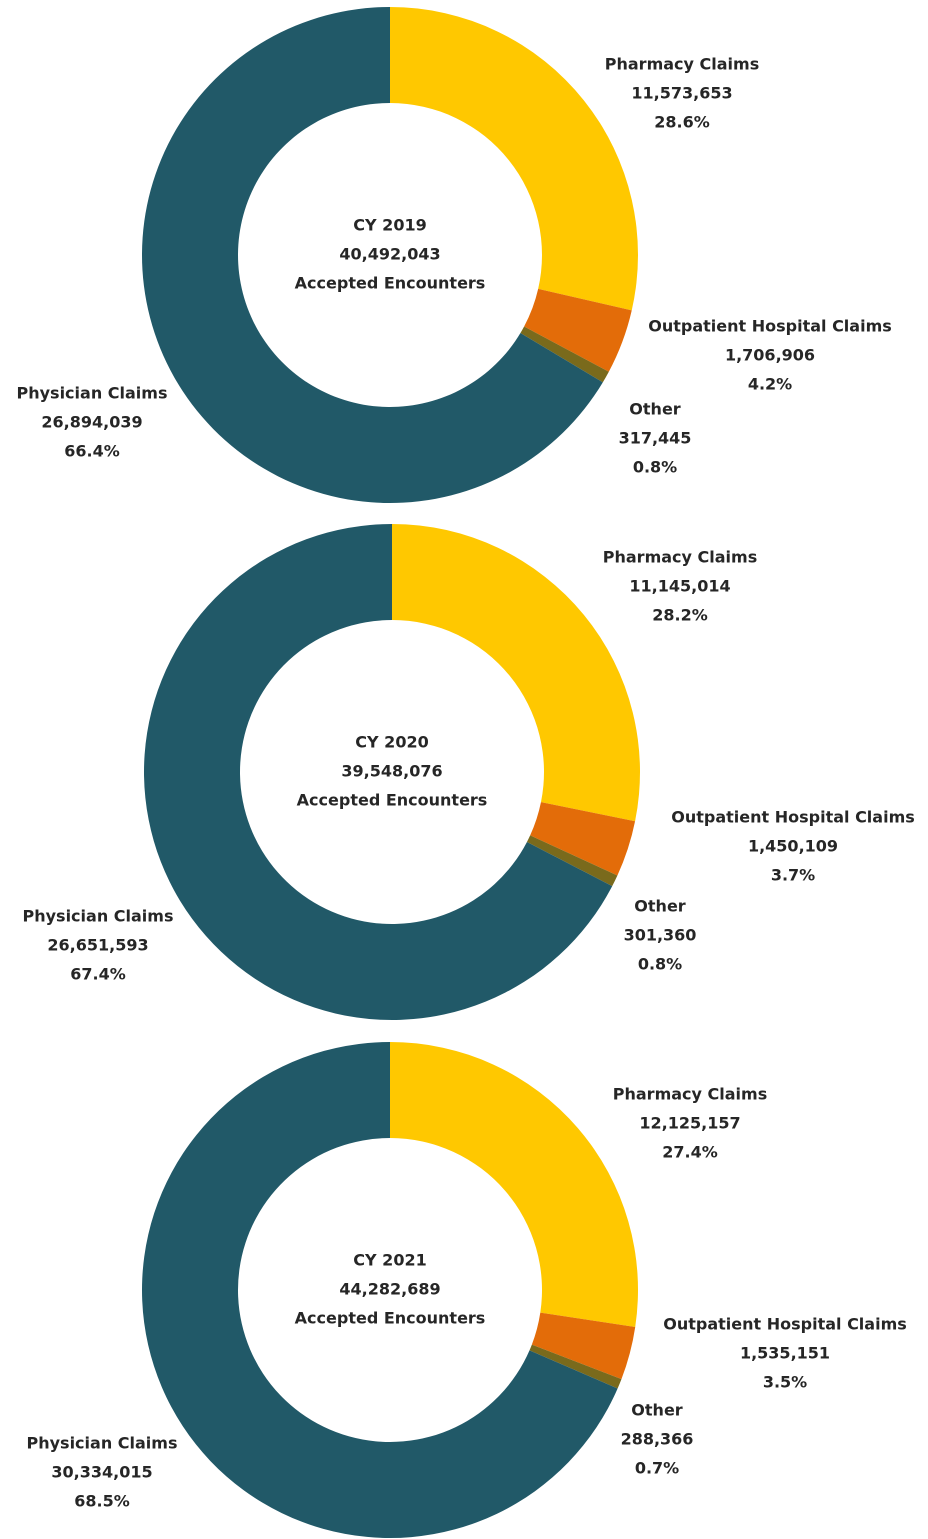 The image size is (928, 1539). What do you see at coordinates (101, 1472) in the screenshot?
I see `slice-value: 30,334,015` at bounding box center [101, 1472].